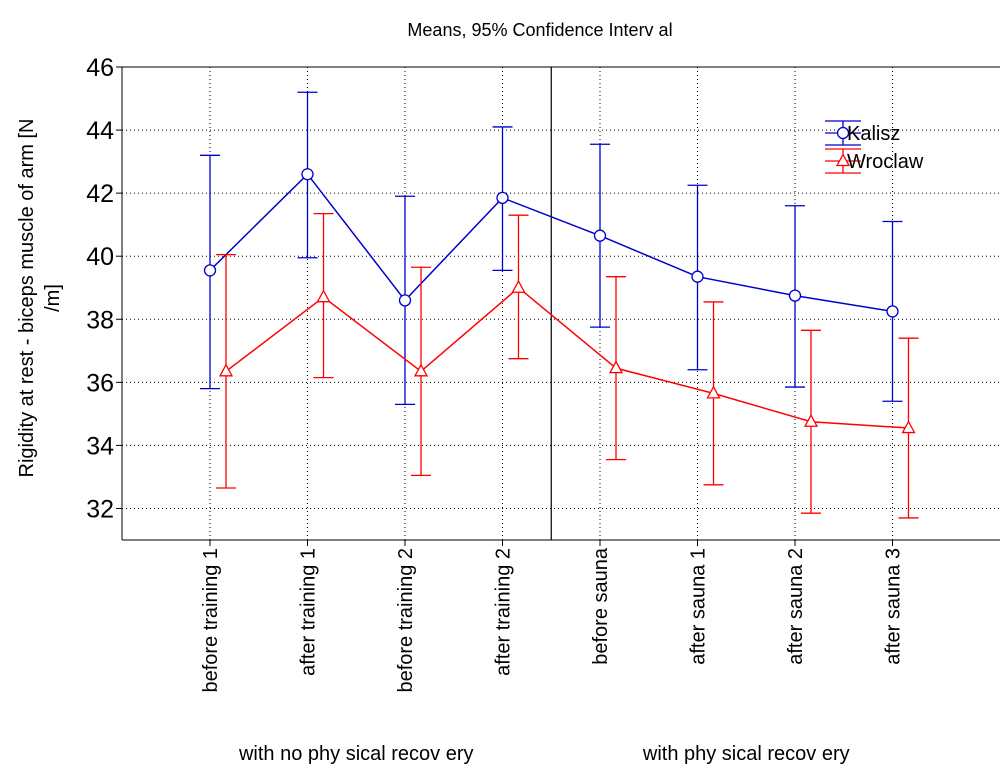 Image resolution: width=1000 pixels, height=771 pixels. What do you see at coordinates (796, 606) in the screenshot?
I see `x-tick-label: after sauna 2` at bounding box center [796, 606].